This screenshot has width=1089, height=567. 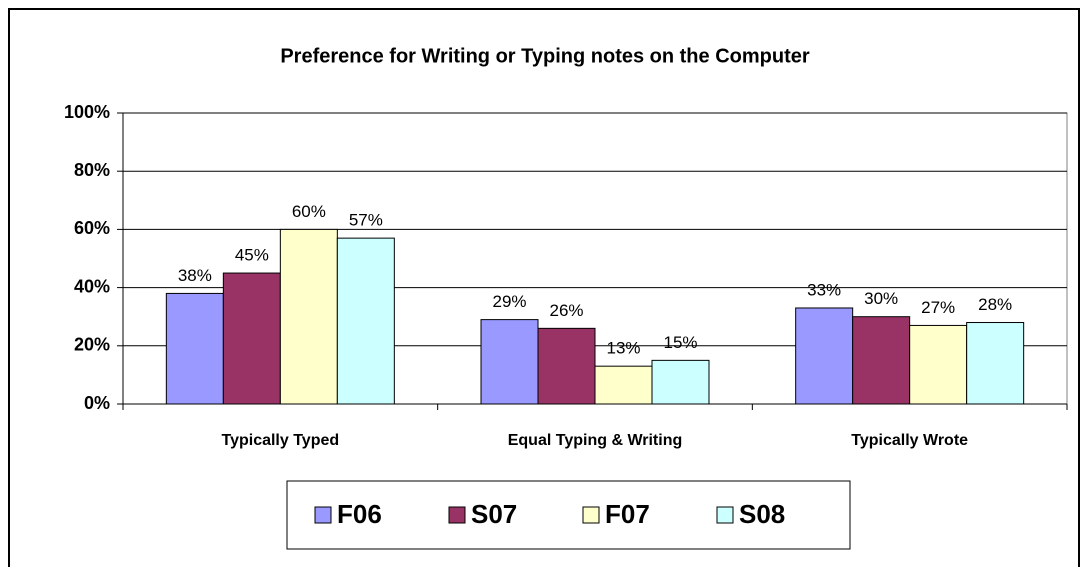 What do you see at coordinates (494, 514) in the screenshot?
I see `legend-label: S07` at bounding box center [494, 514].